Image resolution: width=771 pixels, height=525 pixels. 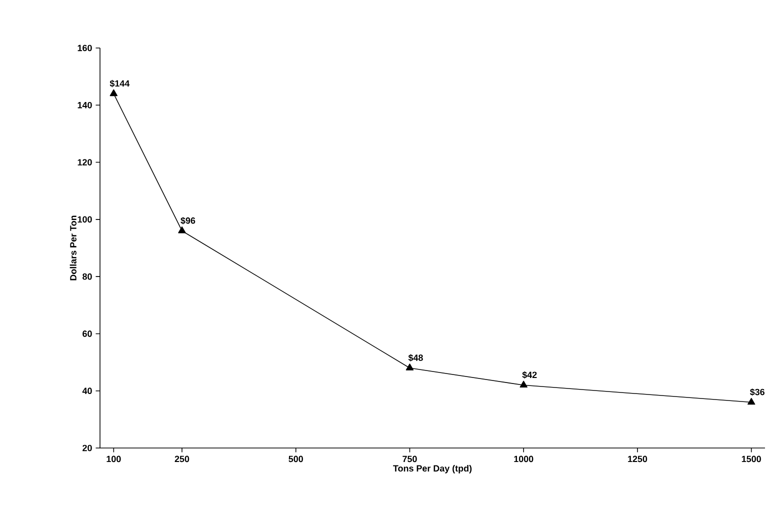 I want to click on data-label: $42, so click(x=529, y=375).